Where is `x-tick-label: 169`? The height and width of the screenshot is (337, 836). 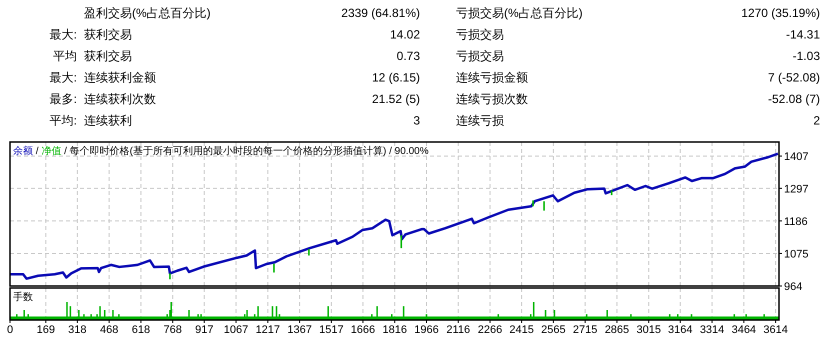 x-tick-label: 169 is located at coordinates (45, 330).